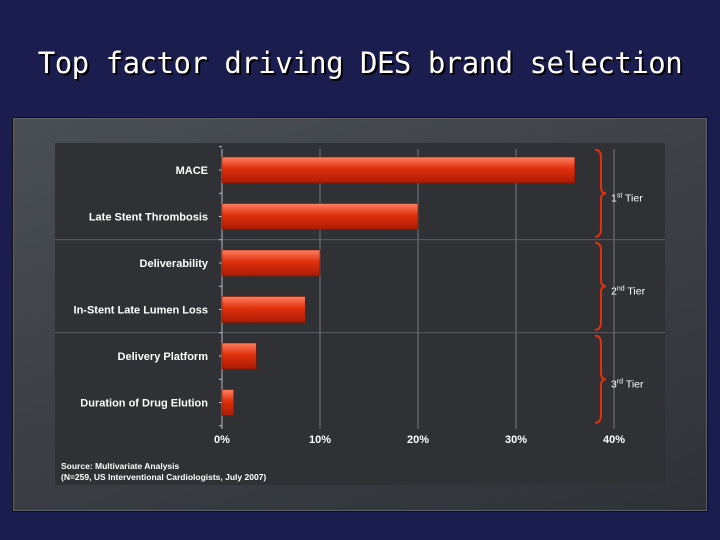 The width and height of the screenshot is (720, 540). What do you see at coordinates (144, 404) in the screenshot?
I see `category-label-5: Duration of Drug Elution` at bounding box center [144, 404].